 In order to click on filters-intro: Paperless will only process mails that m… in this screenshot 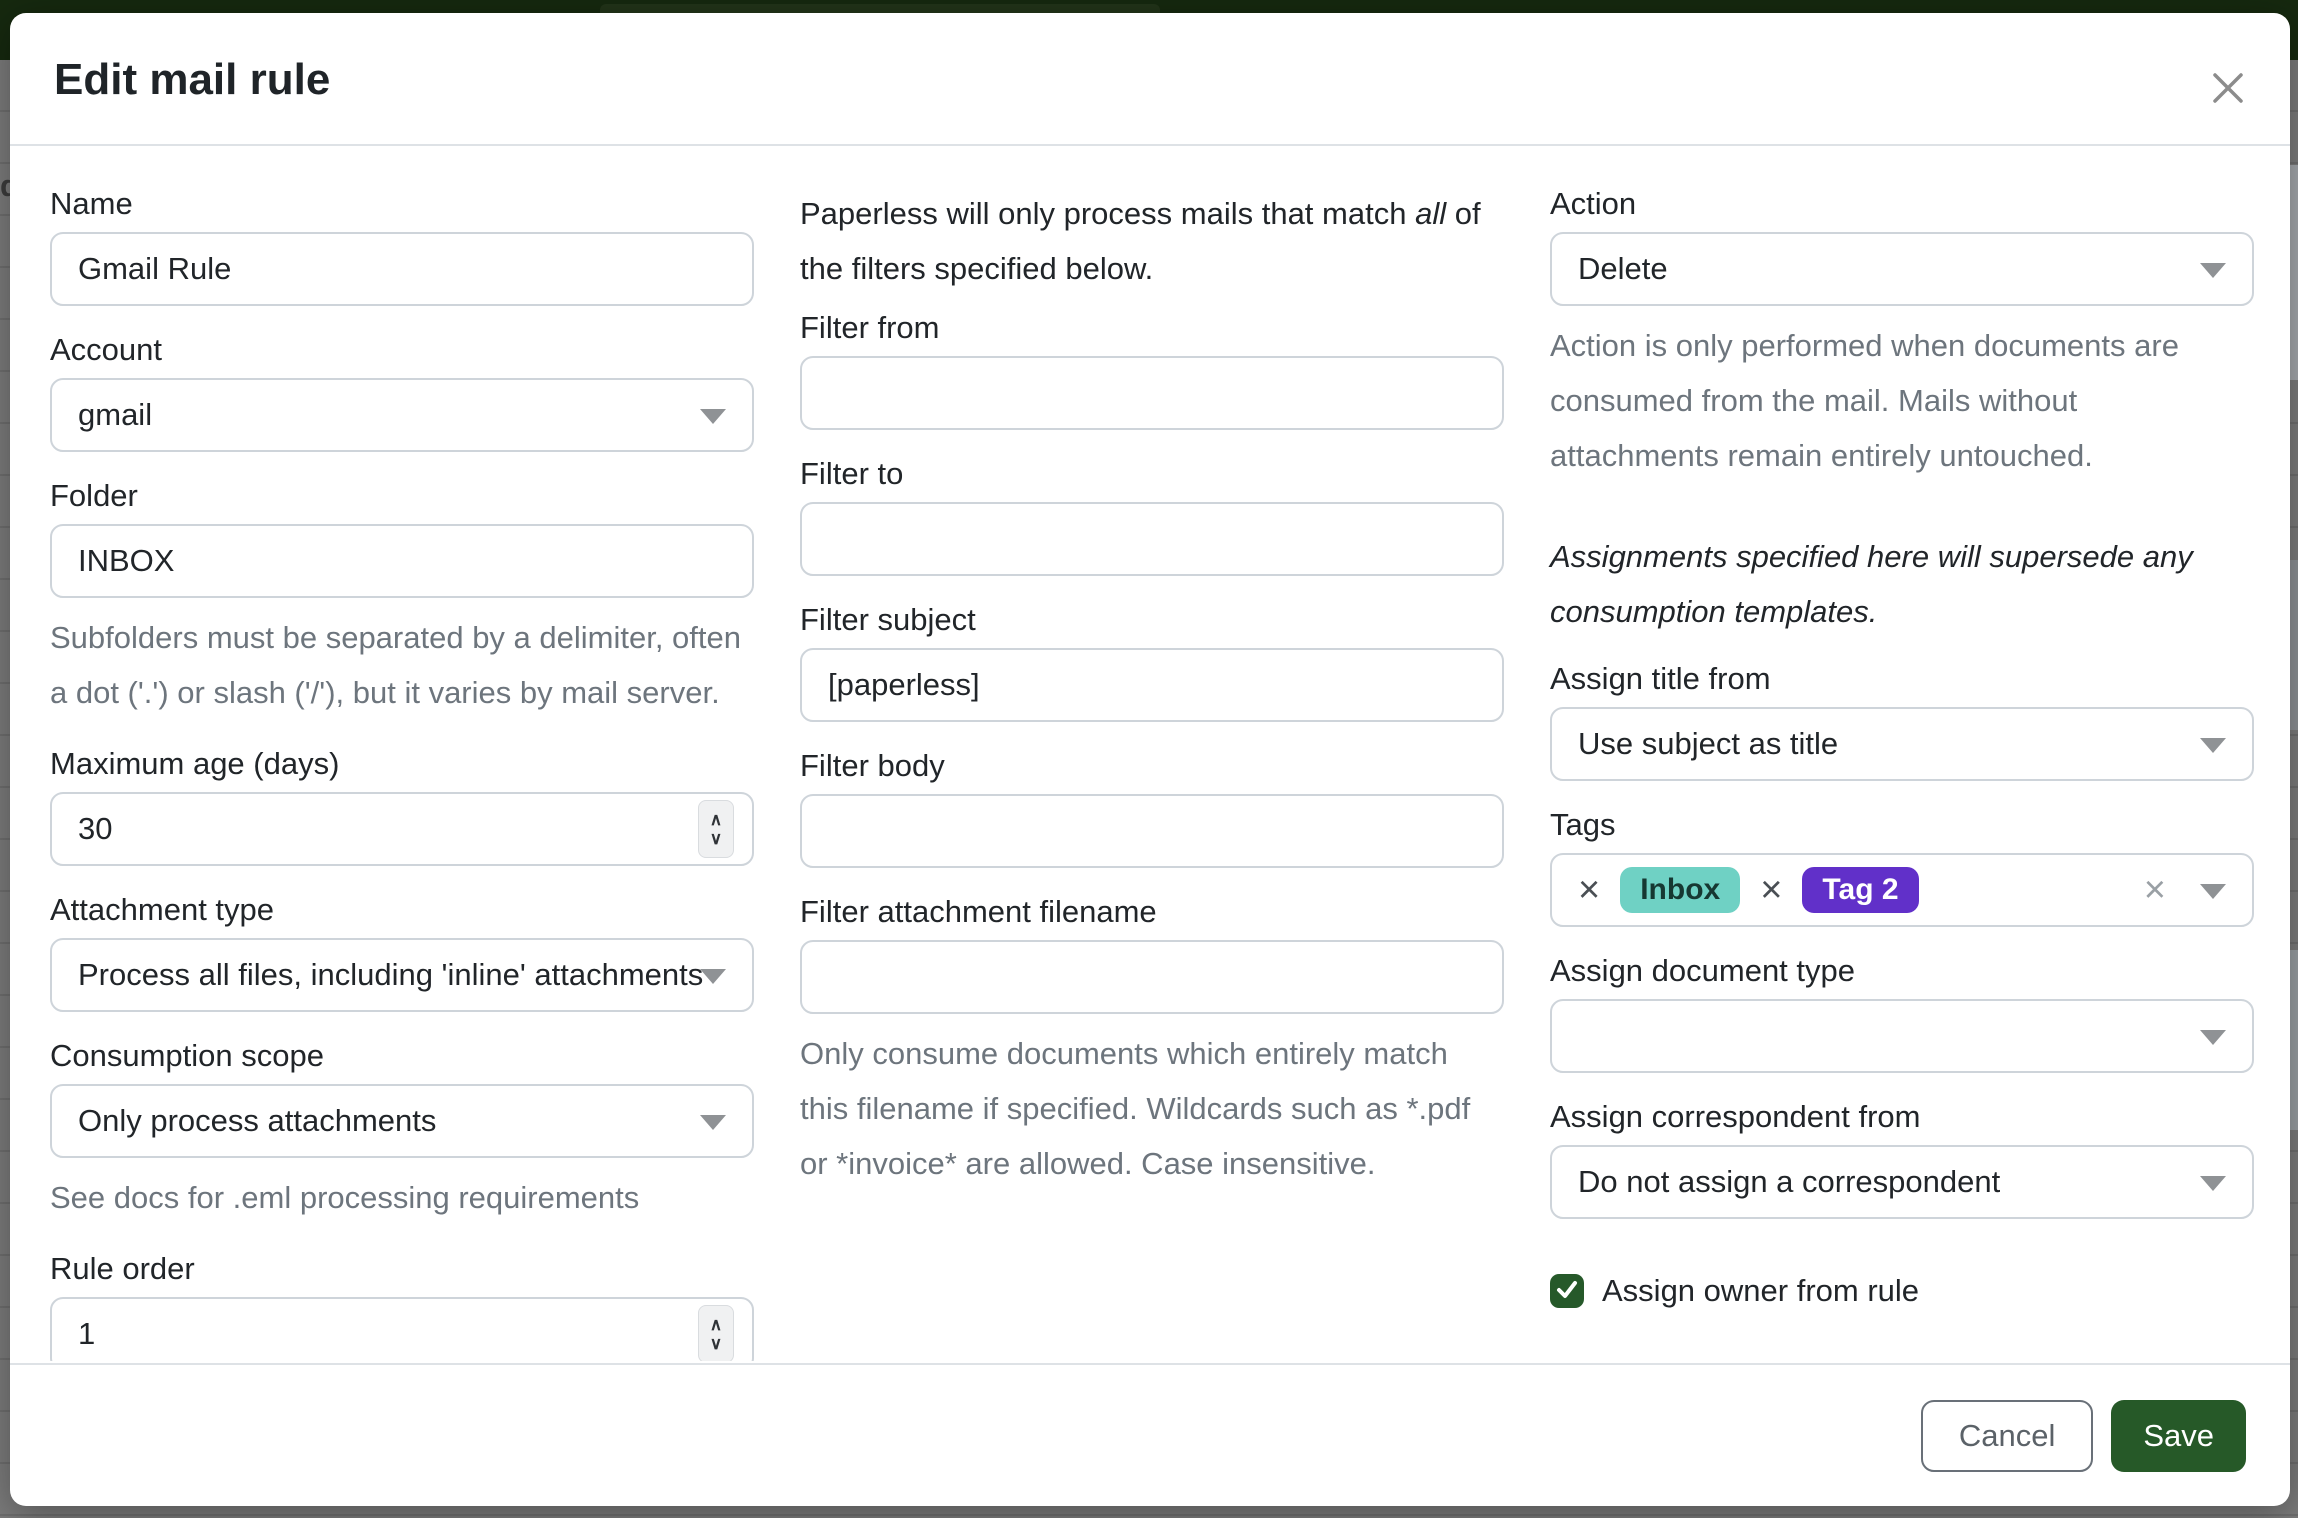, I will do `click(1140, 241)`.